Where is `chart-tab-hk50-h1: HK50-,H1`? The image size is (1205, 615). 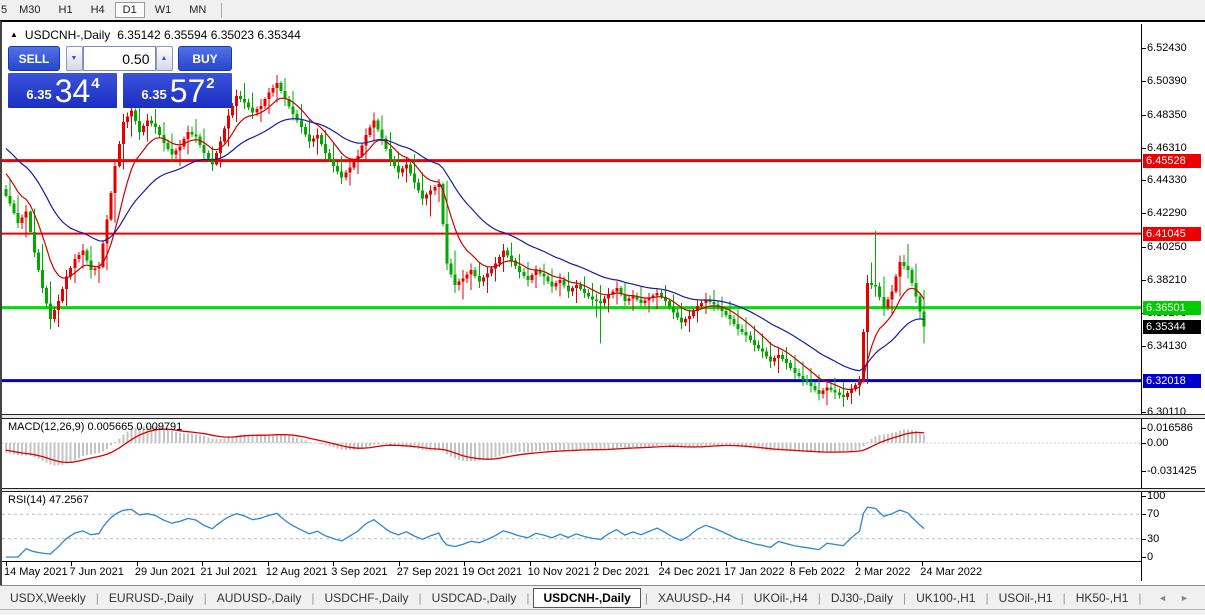
chart-tab-hk50-h1: HK50-,H1 is located at coordinates (1102, 598).